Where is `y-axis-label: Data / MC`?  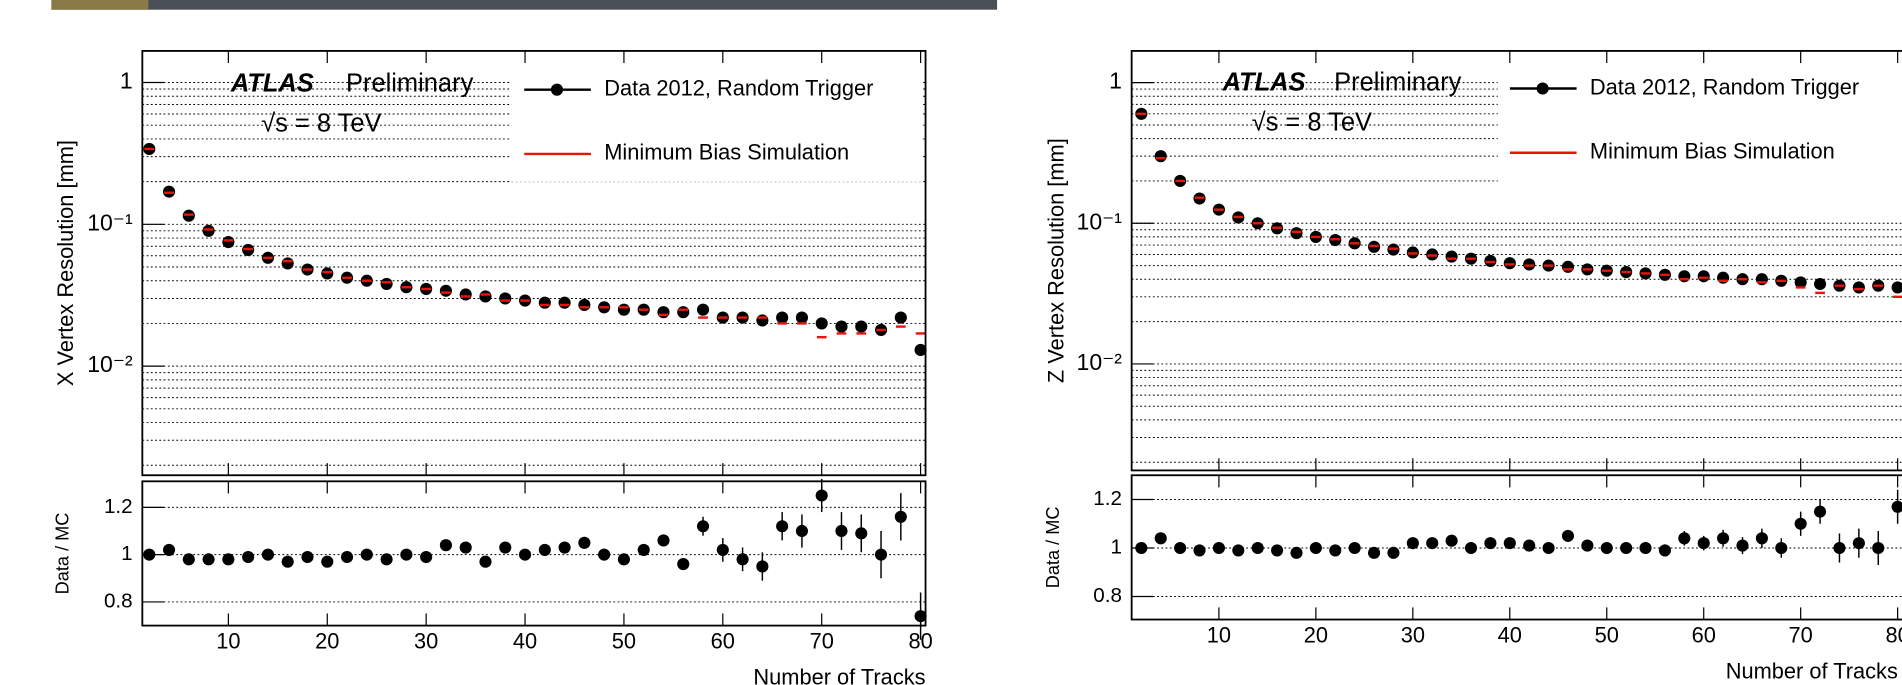
y-axis-label: Data / MC is located at coordinates (62, 554).